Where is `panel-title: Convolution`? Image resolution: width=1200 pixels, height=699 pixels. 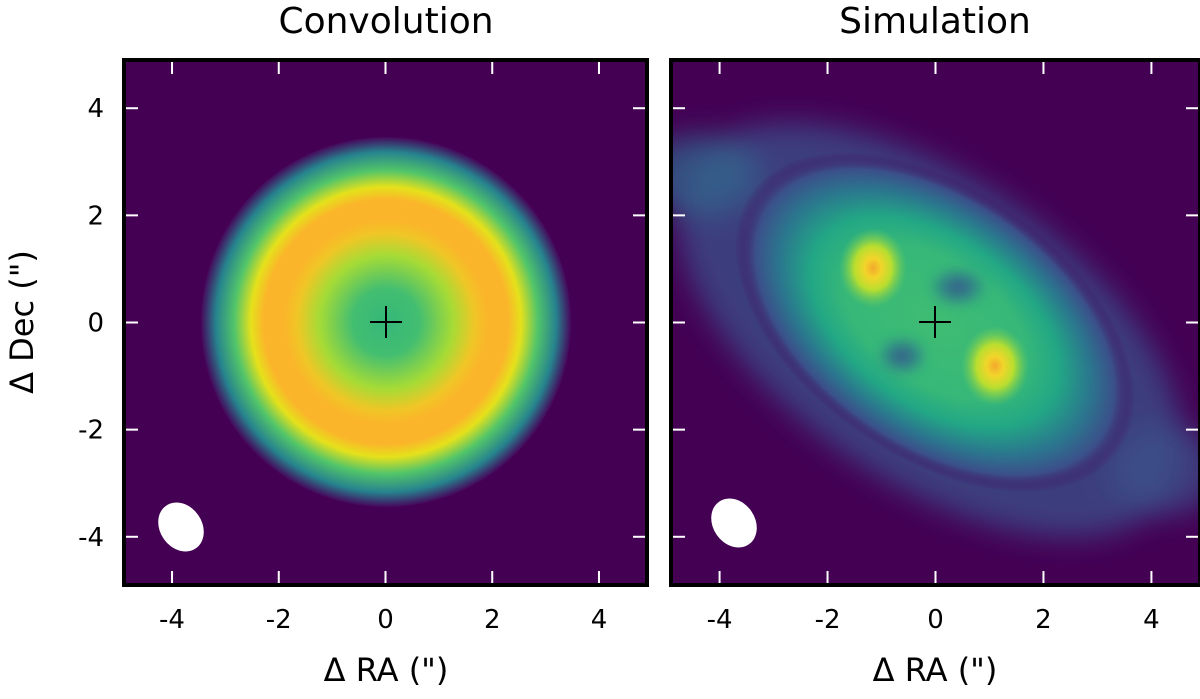 panel-title: Convolution is located at coordinates (385, 21).